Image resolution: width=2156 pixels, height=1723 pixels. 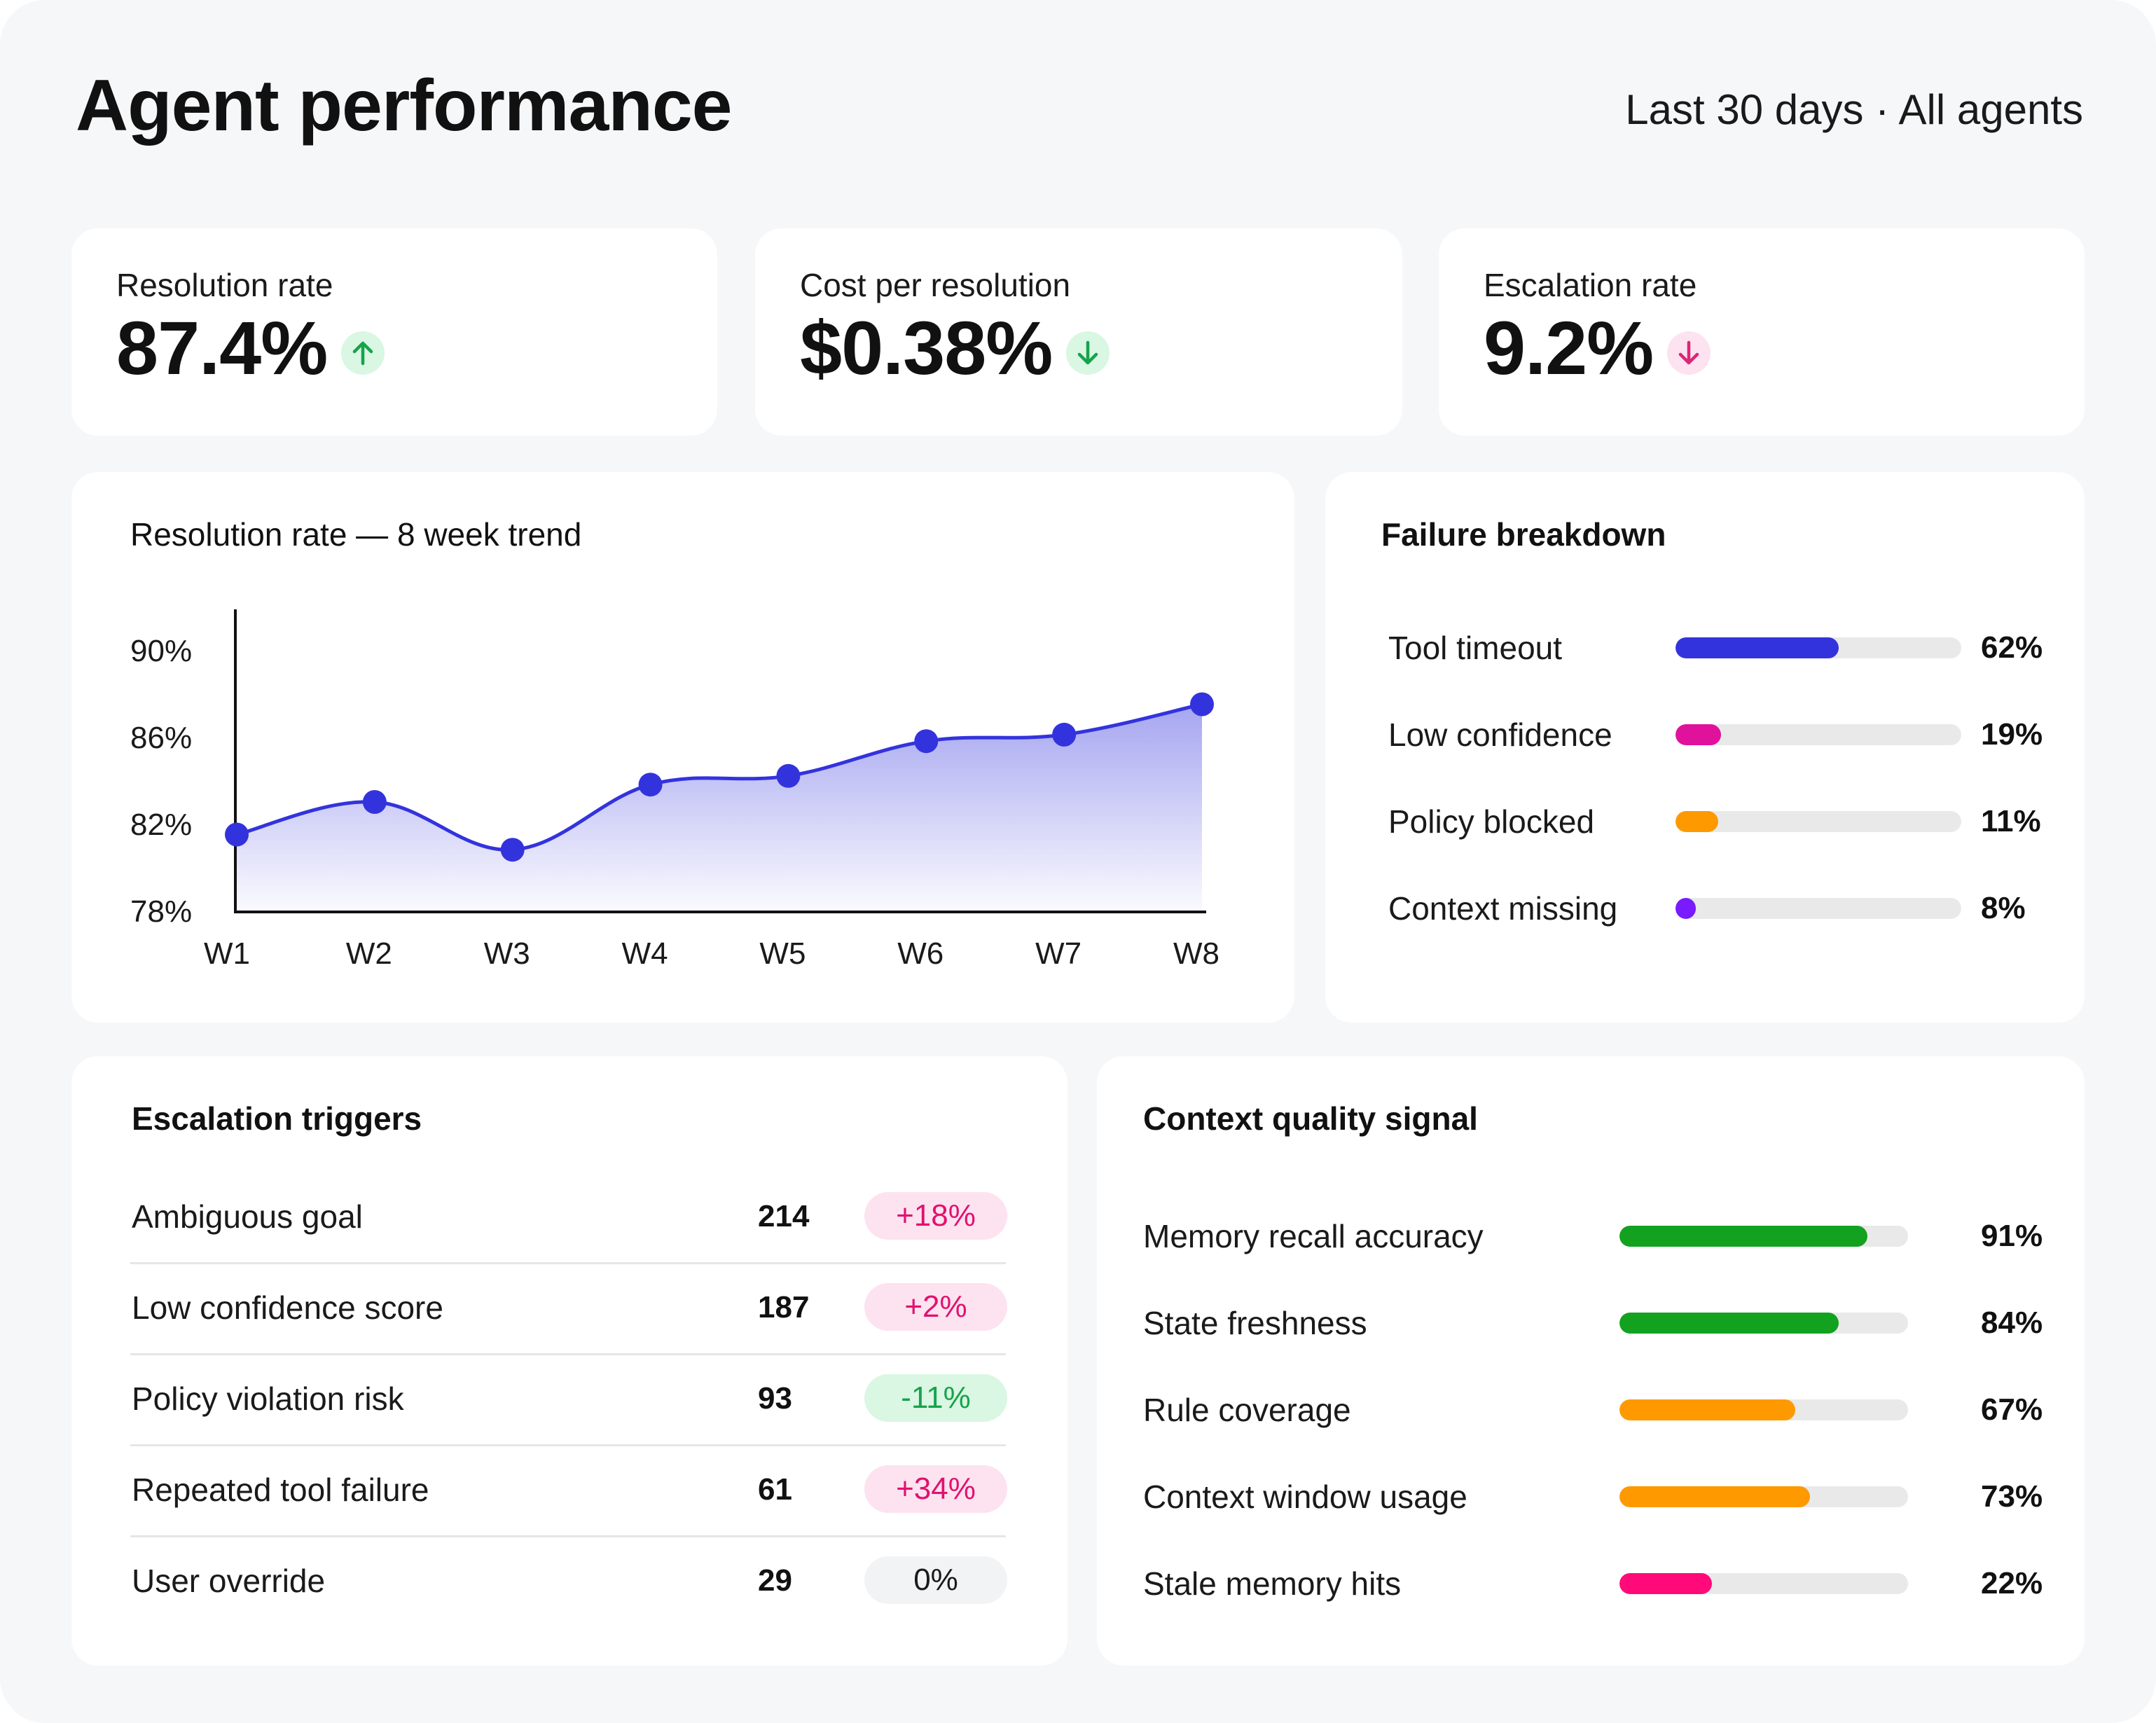 What do you see at coordinates (237, 835) in the screenshot?
I see `data-point-w1` at bounding box center [237, 835].